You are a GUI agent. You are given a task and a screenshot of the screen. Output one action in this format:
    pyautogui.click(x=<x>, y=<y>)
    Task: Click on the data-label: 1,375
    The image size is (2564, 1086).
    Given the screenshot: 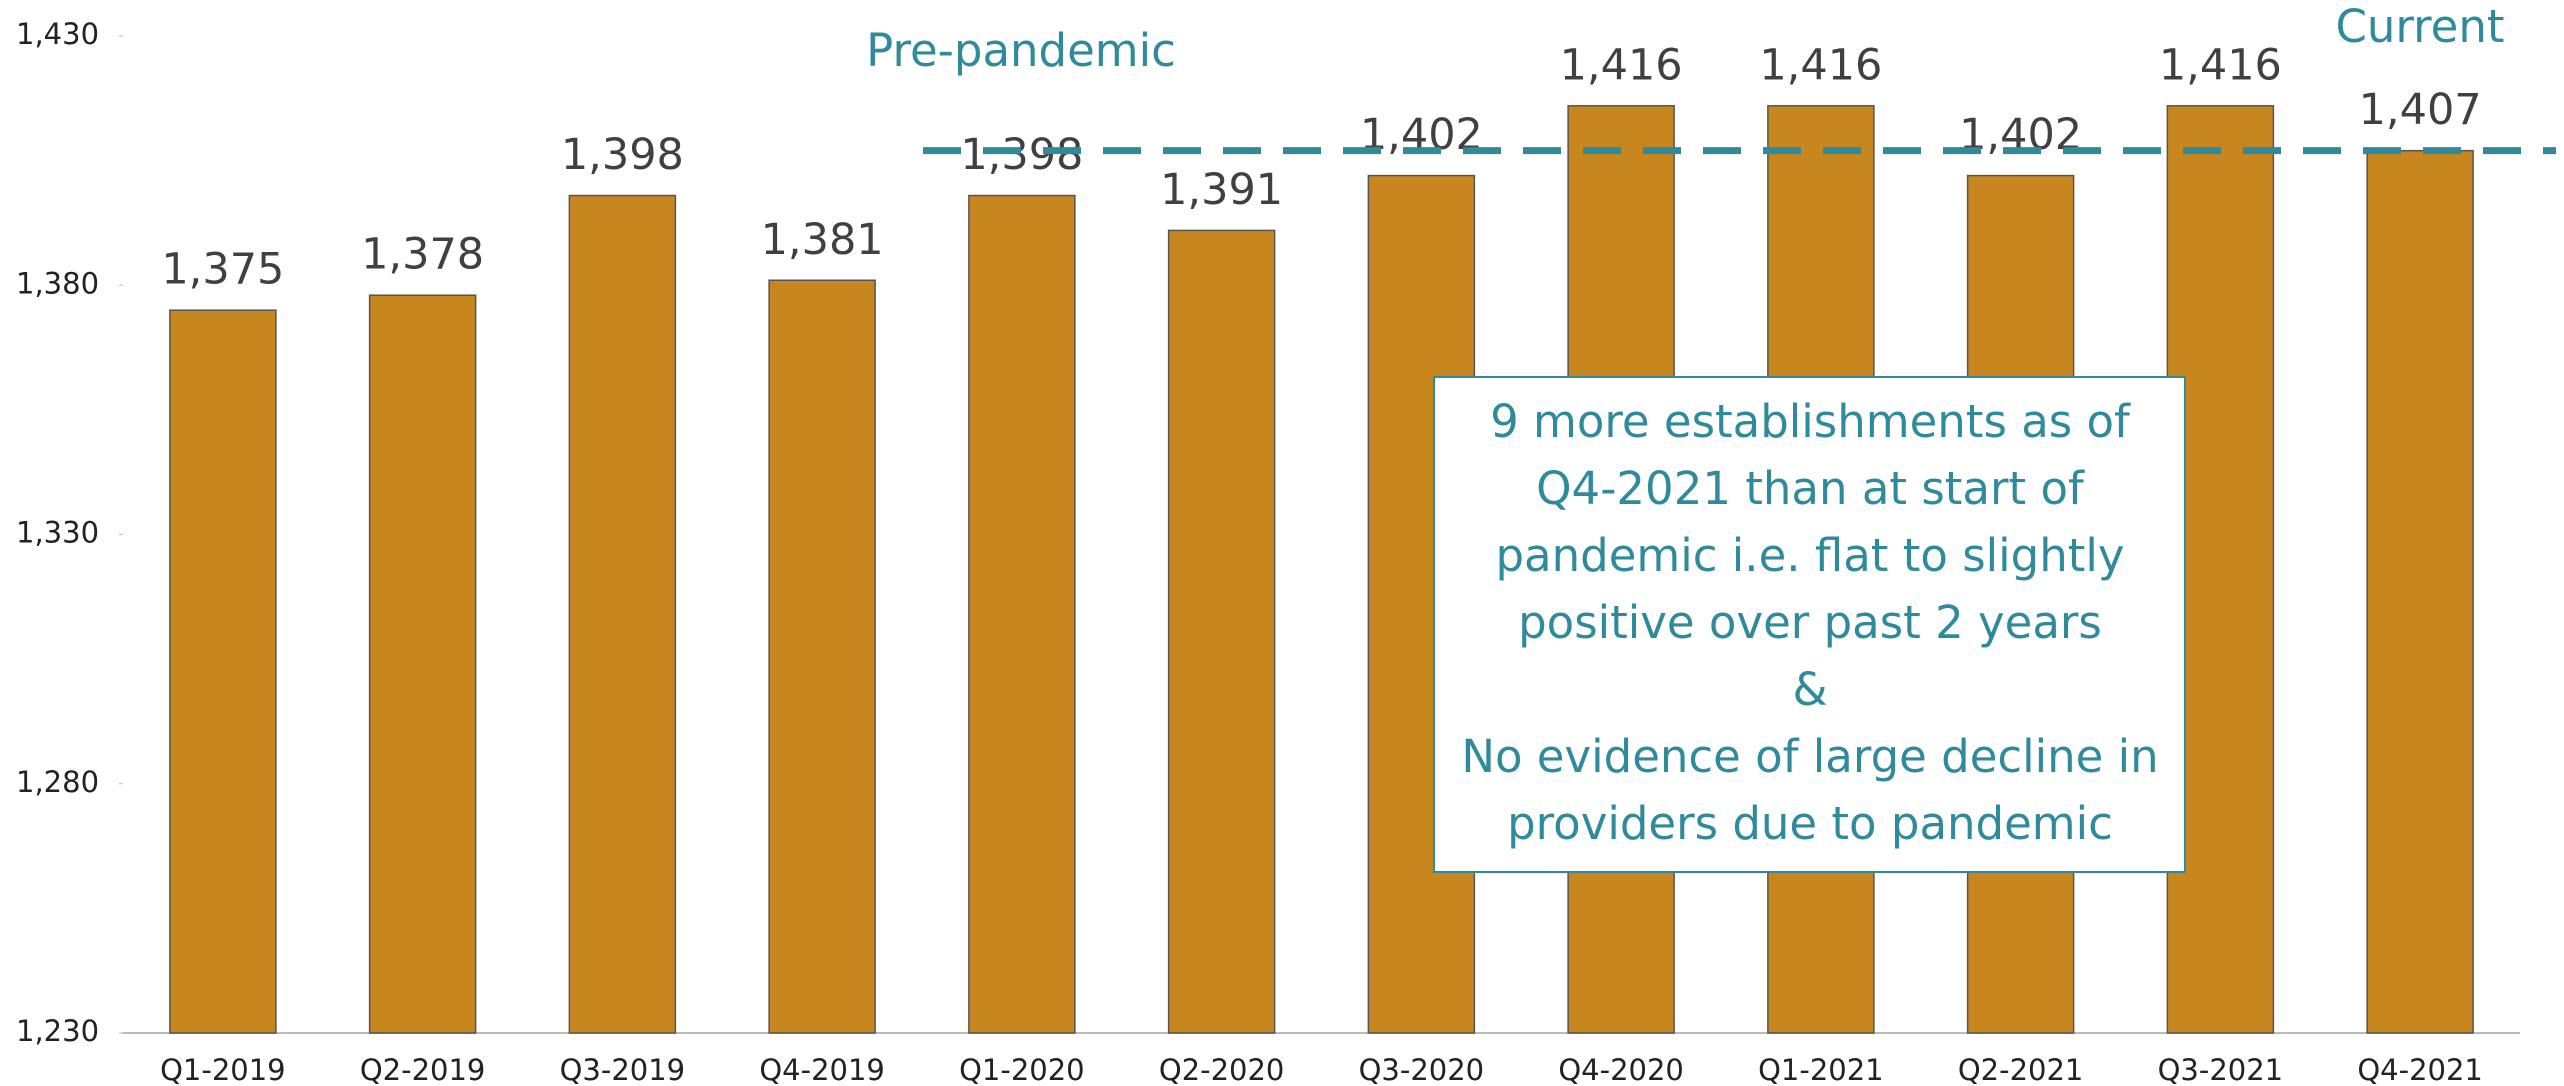 What is the action you would take?
    pyautogui.click(x=222, y=270)
    